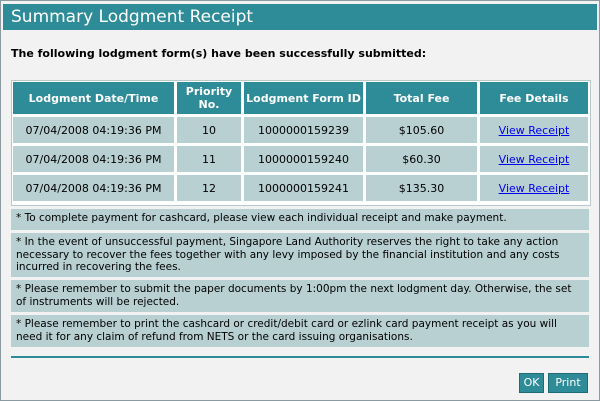 This screenshot has height=401, width=600. I want to click on window-title: Summary Lodgment Receipt, so click(300, 17).